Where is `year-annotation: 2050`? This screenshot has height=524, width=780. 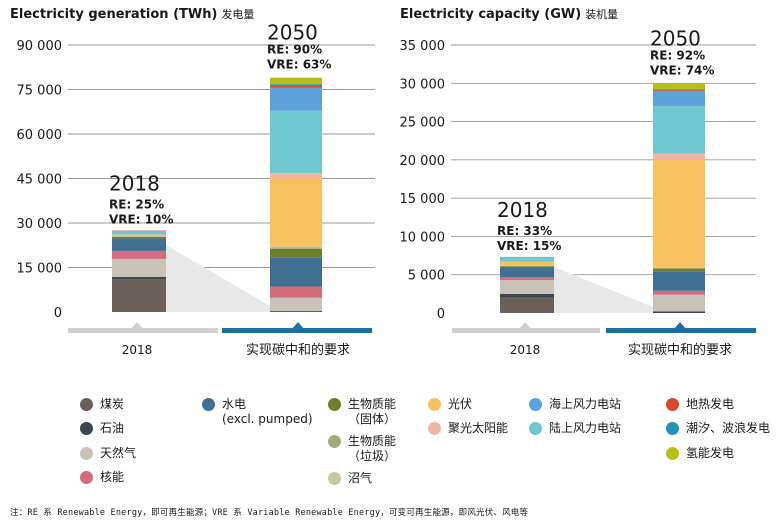 year-annotation: 2050 is located at coordinates (675, 38).